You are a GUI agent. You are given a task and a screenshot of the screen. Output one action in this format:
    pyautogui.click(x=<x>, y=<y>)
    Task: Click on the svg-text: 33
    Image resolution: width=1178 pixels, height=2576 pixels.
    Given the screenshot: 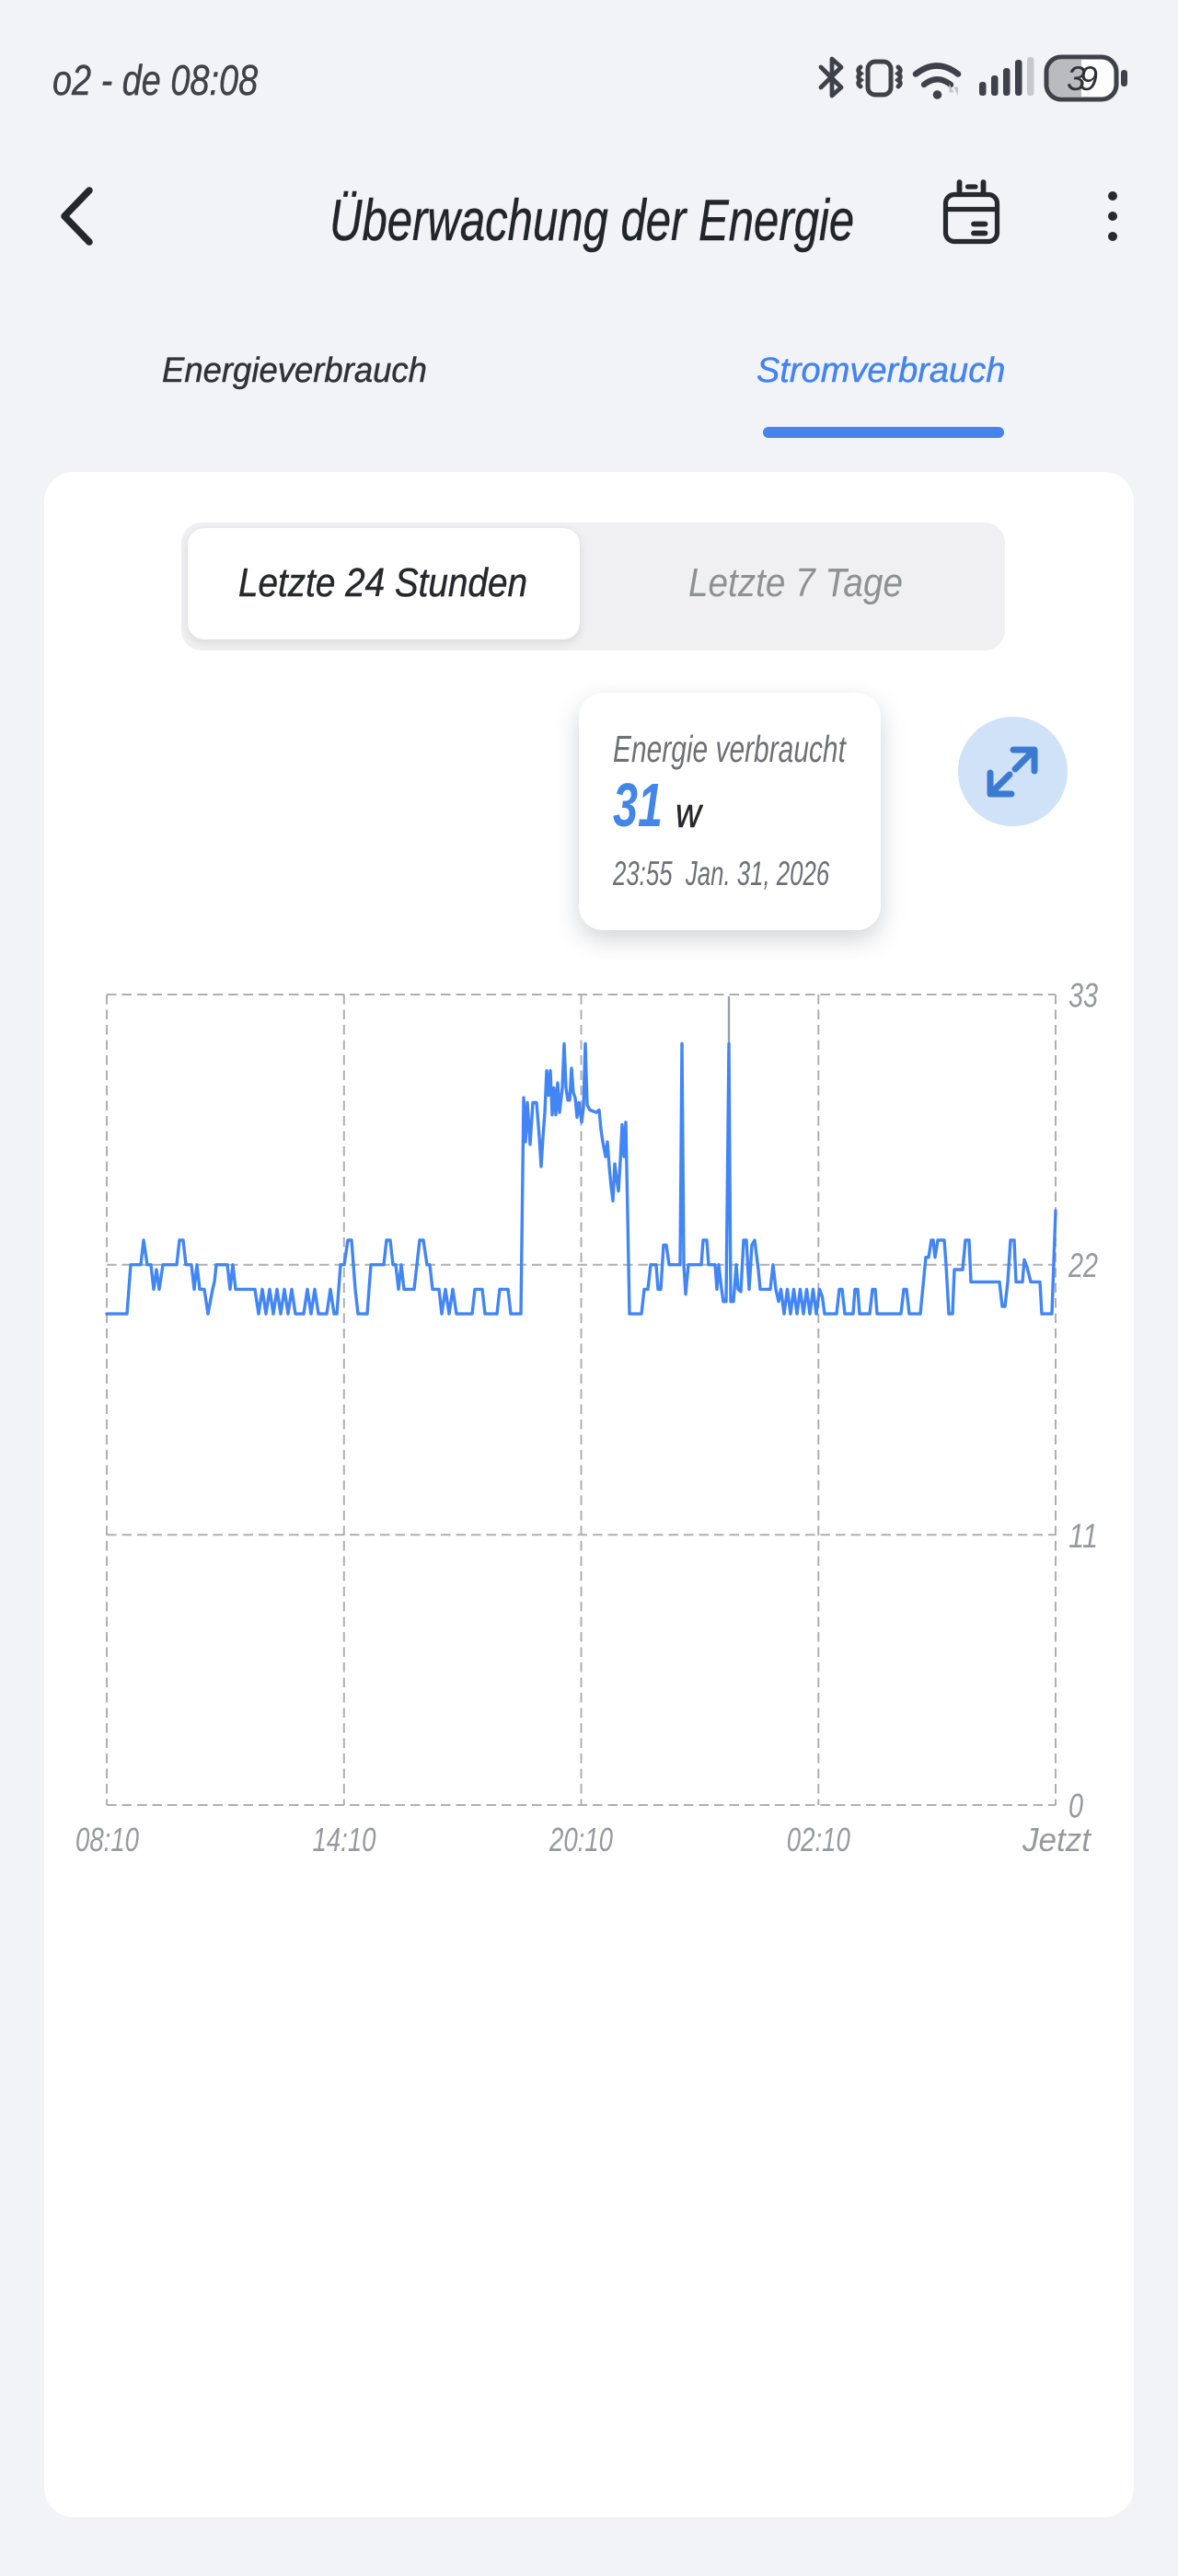 What is the action you would take?
    pyautogui.click(x=1083, y=996)
    